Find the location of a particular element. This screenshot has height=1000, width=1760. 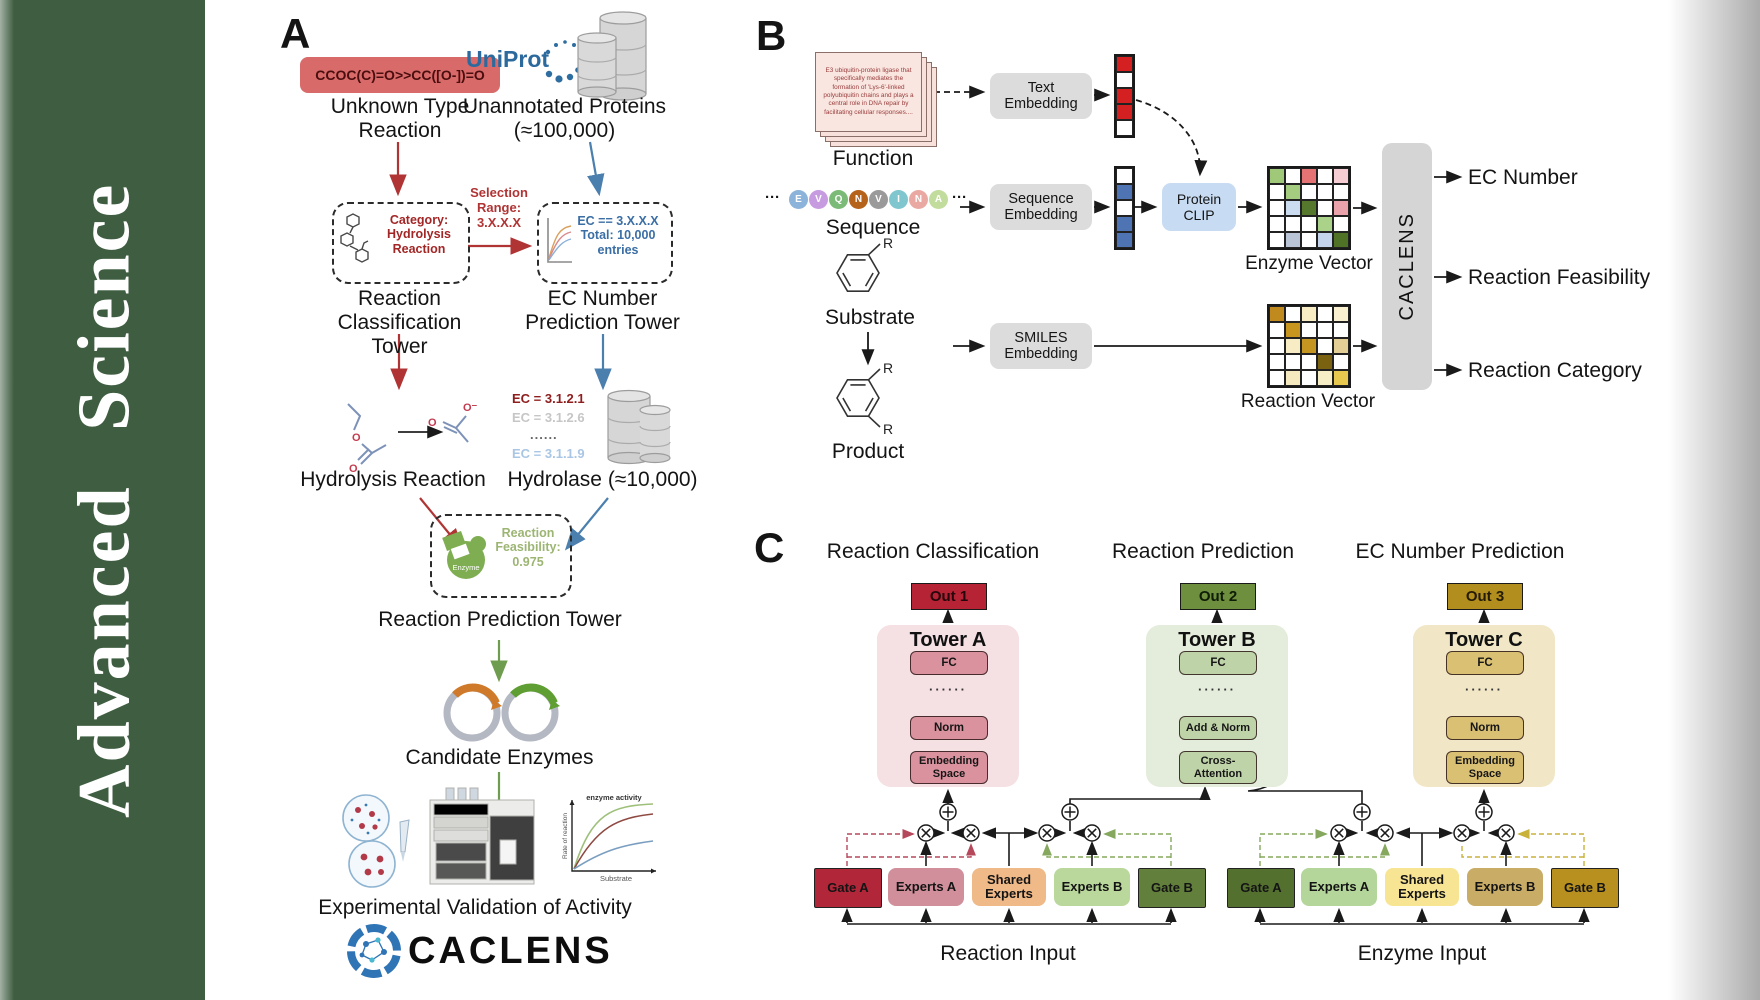

product-label: Product is located at coordinates (868, 451).